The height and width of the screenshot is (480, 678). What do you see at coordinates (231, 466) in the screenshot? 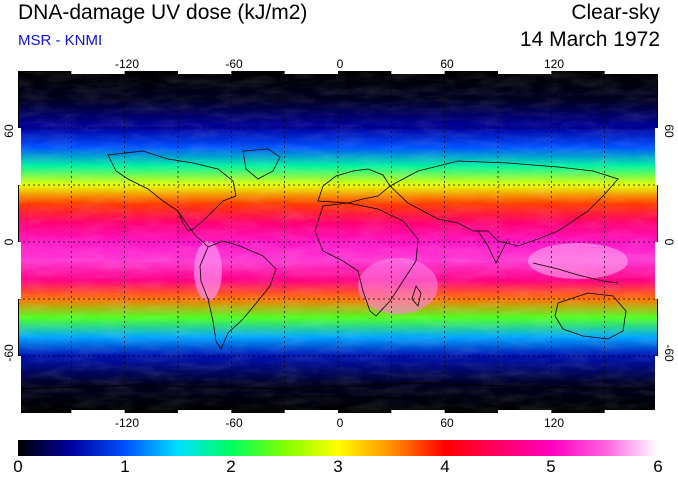
I see `colorbar-label: 2` at bounding box center [231, 466].